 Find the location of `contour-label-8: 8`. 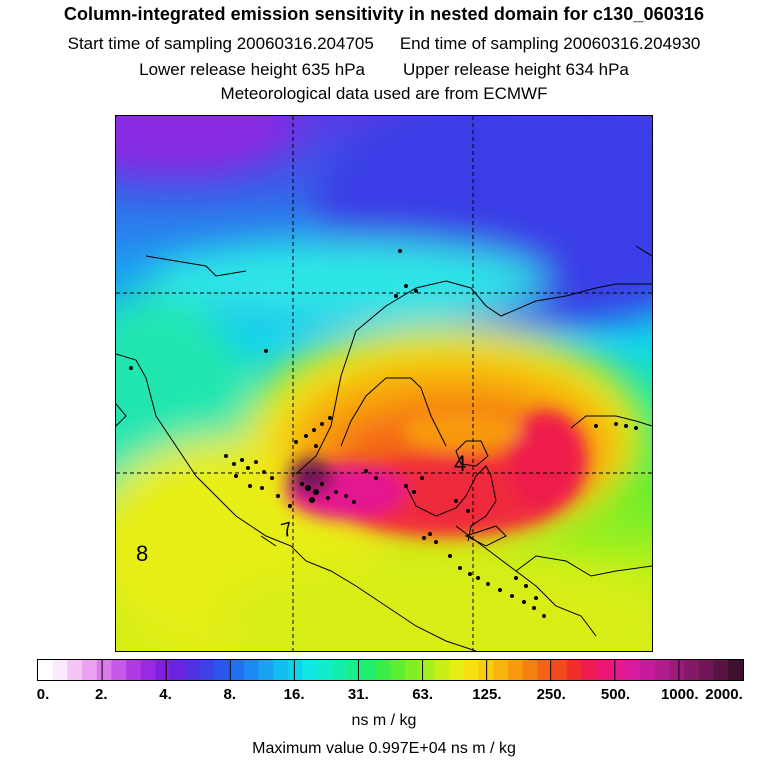

contour-label-8: 8 is located at coordinates (142, 553).